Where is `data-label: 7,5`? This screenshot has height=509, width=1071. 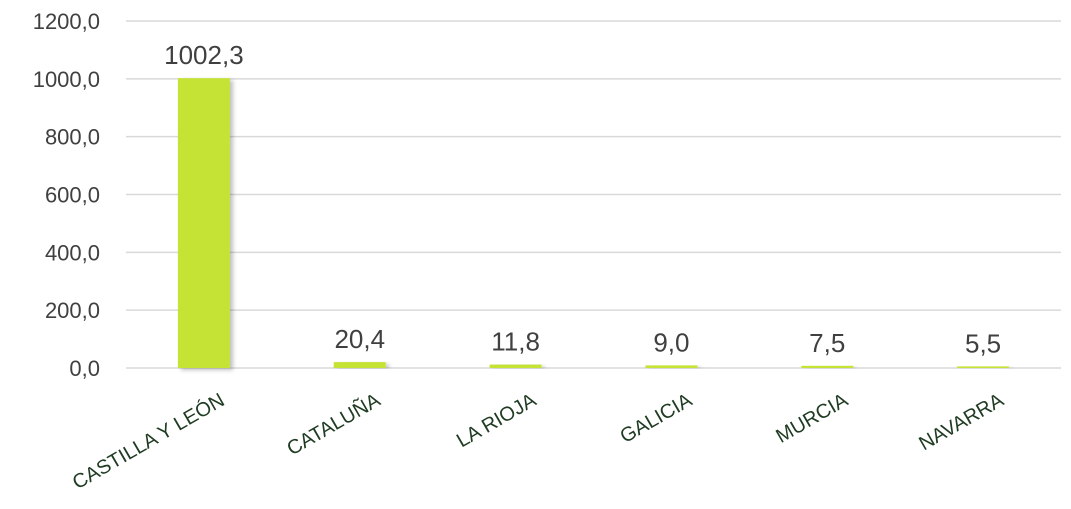
data-label: 7,5 is located at coordinates (827, 343).